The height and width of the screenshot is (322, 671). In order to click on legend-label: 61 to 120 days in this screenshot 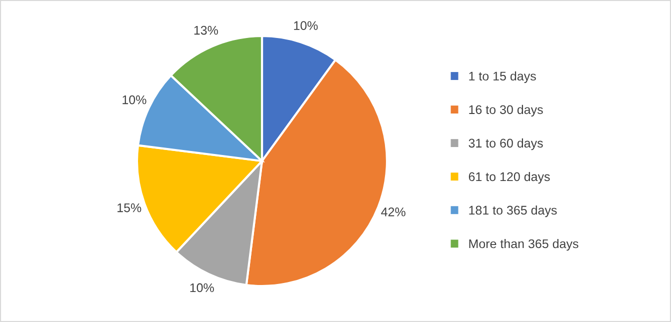, I will do `click(509, 178)`.